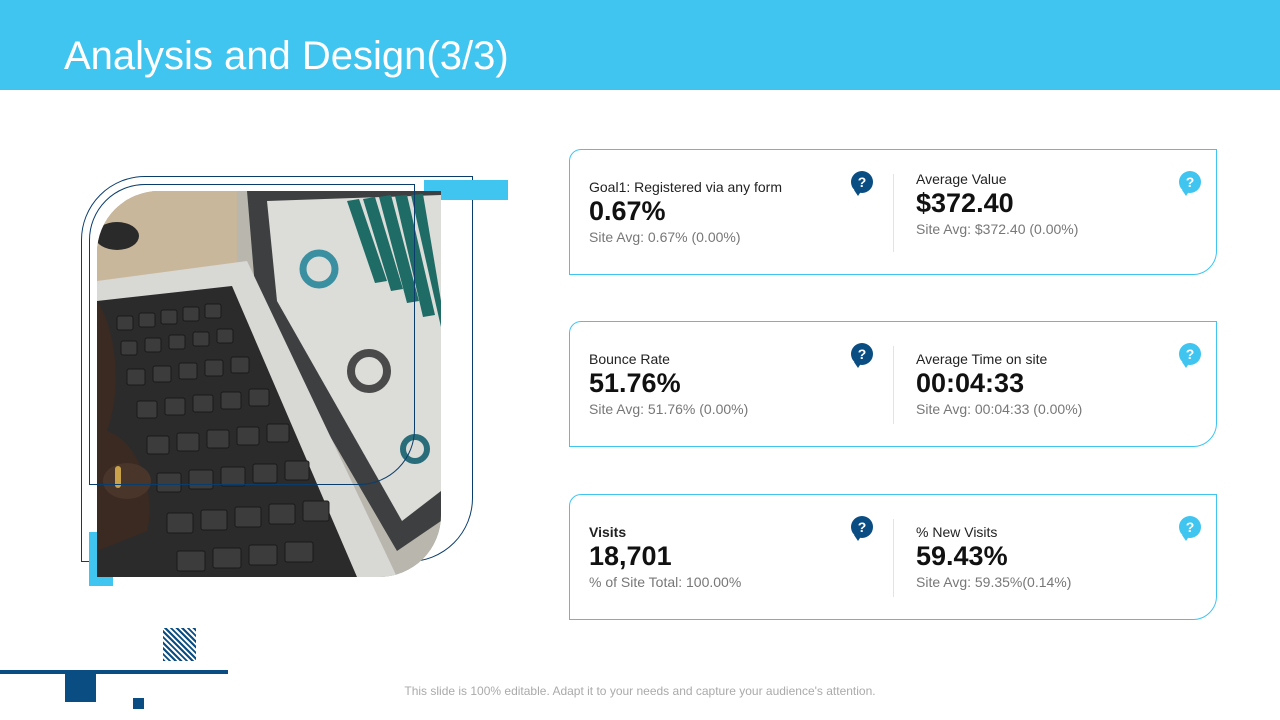 This screenshot has width=1280, height=720. I want to click on decorative-line, so click(114, 672).